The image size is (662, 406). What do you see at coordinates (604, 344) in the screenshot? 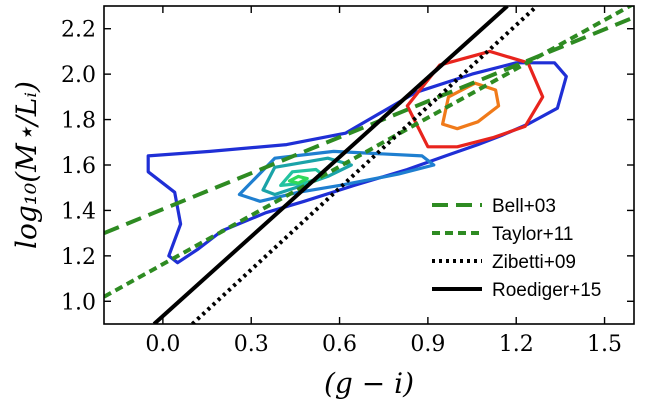
I see `x-tick-label: 1.5` at bounding box center [604, 344].